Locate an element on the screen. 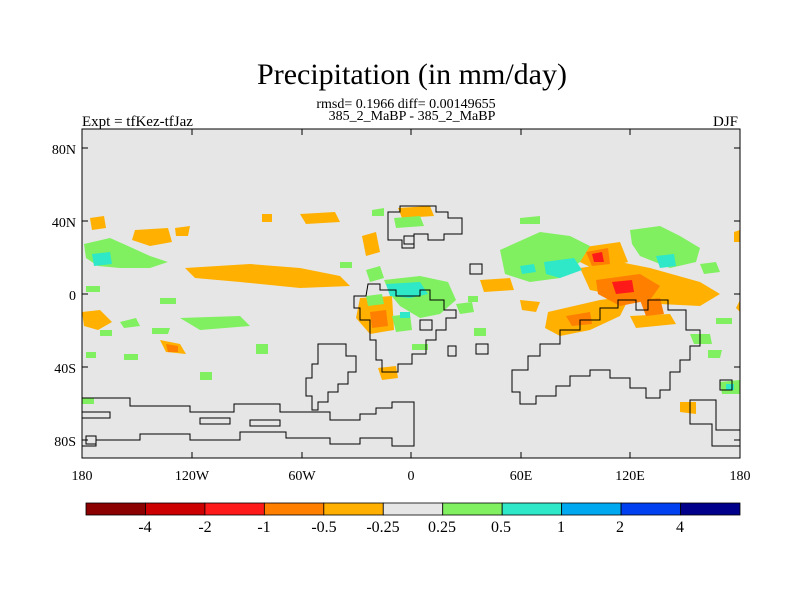 The width and height of the screenshot is (800, 600). lon-tick-120w: 120W is located at coordinates (192, 476).